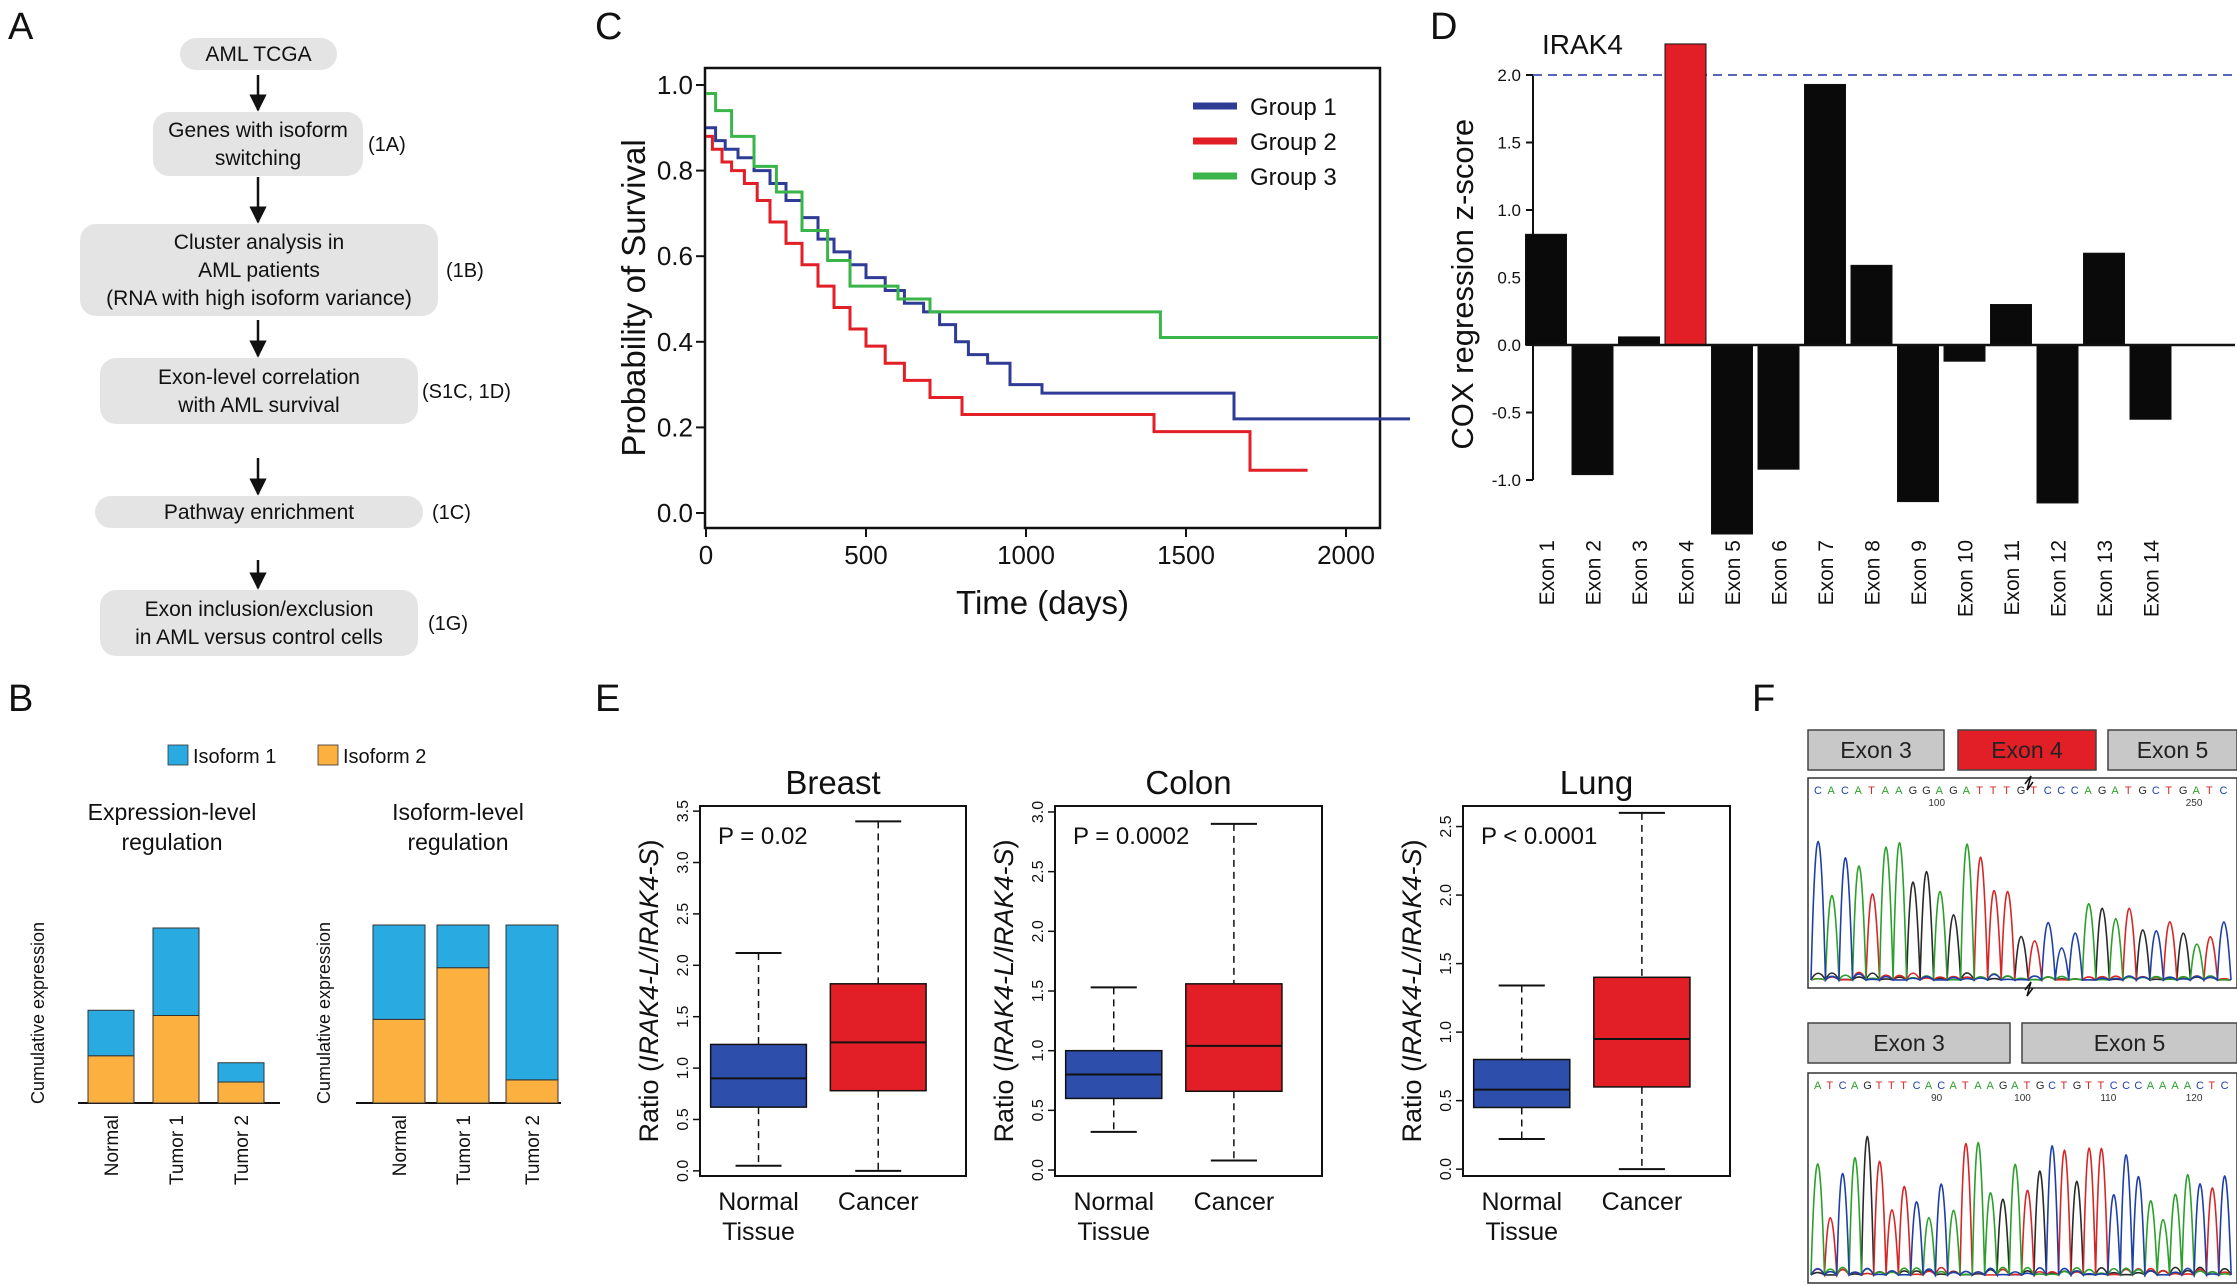 This screenshot has width=2237, height=1286. I want to click on exon-box, so click(2027, 750).